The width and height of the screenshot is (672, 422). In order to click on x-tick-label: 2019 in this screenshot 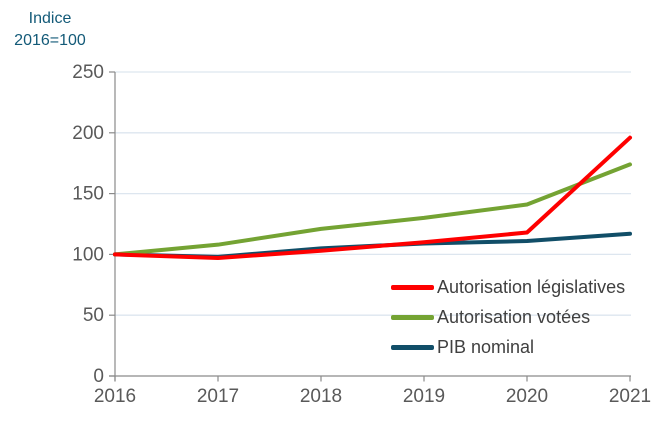, I will do `click(424, 396)`.